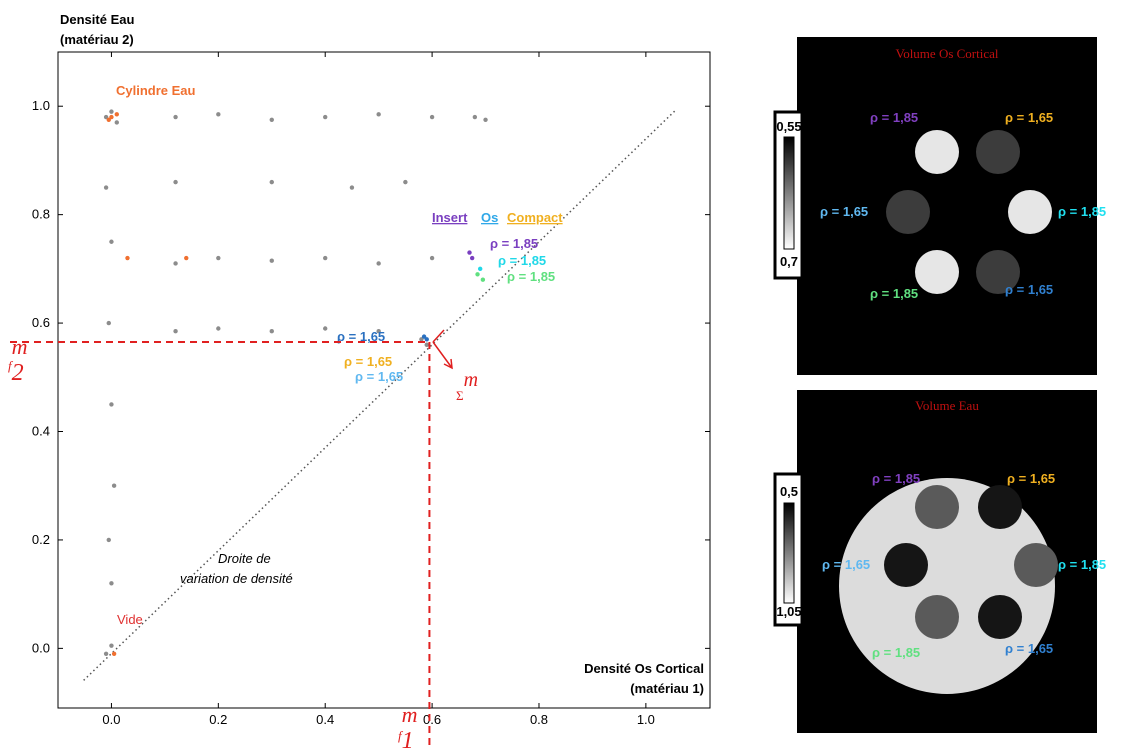  I want to click on annotation: Vide, so click(130, 619).